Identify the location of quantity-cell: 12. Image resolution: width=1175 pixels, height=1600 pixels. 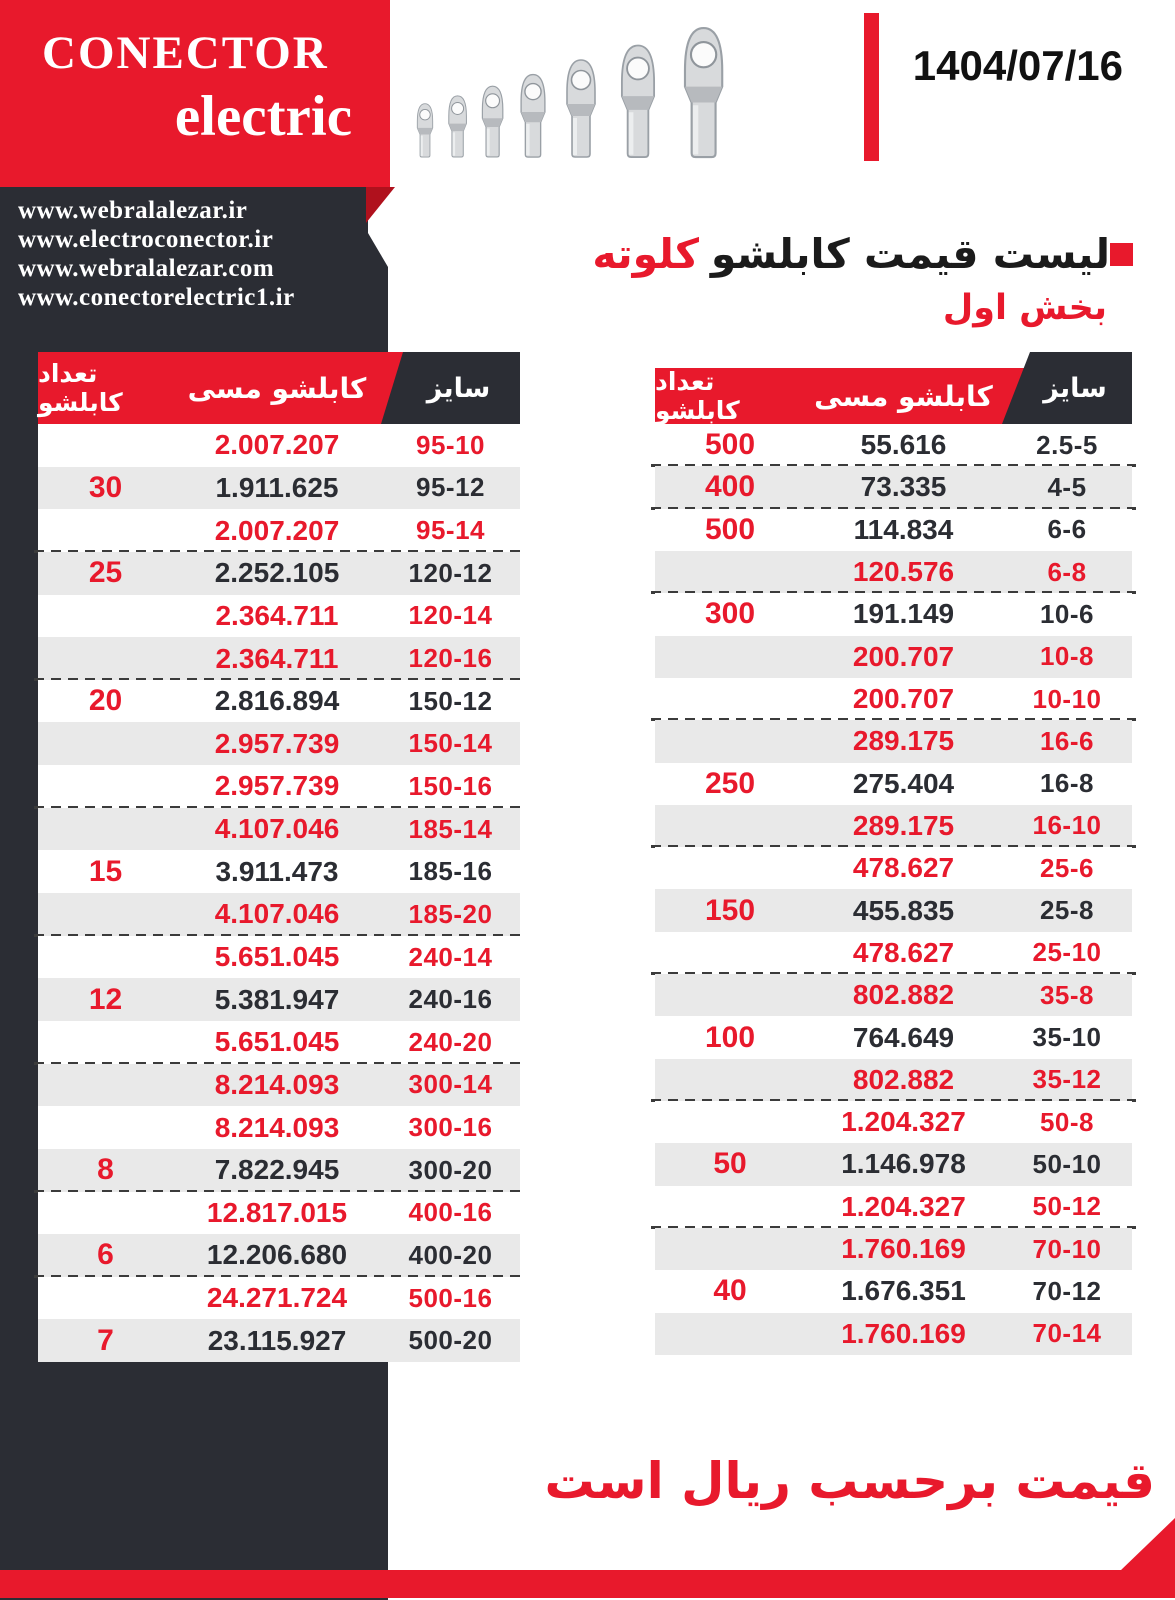
(105, 999).